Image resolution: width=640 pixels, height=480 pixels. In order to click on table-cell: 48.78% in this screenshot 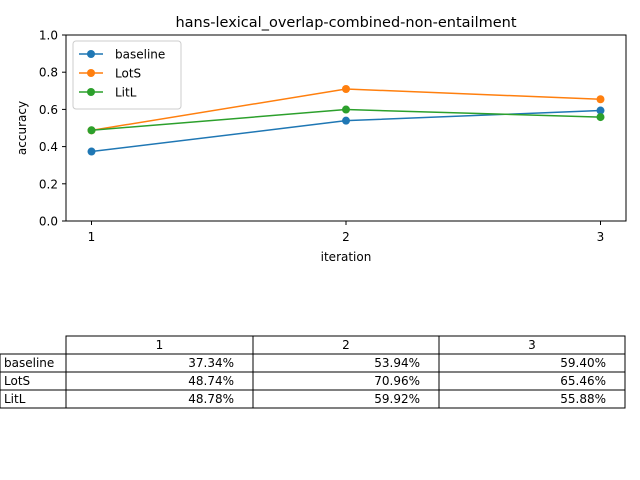, I will do `click(211, 399)`.